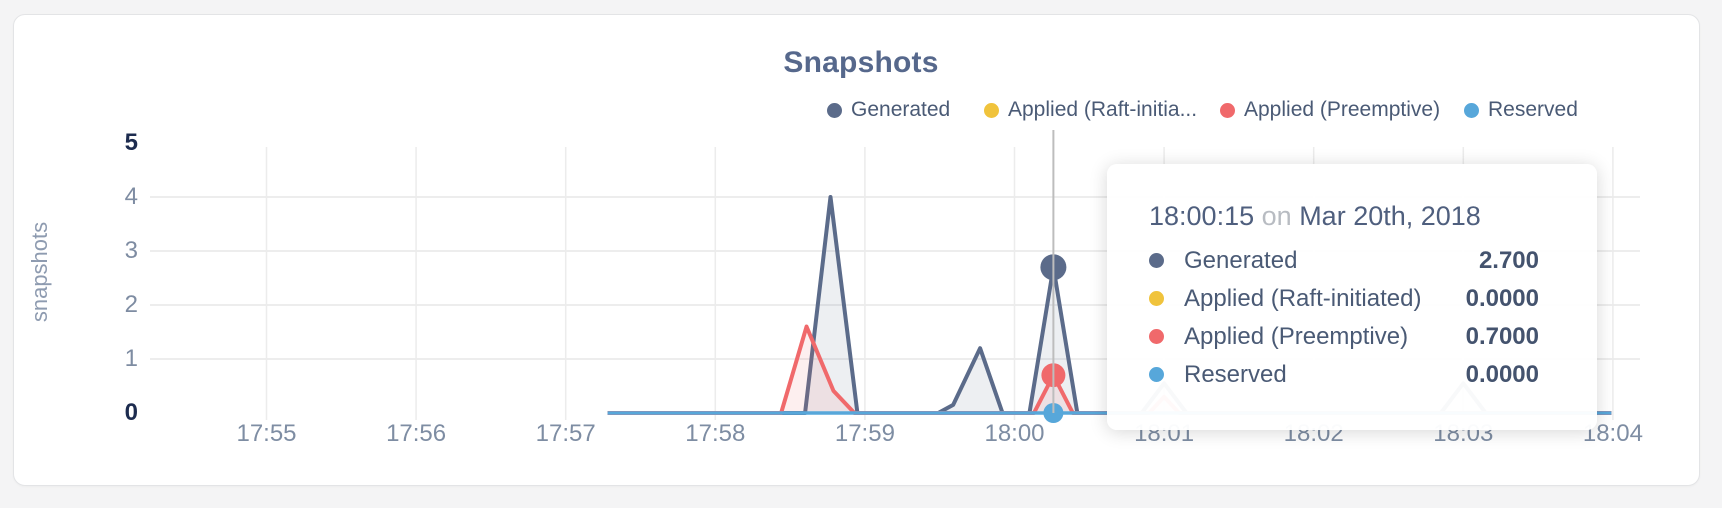 The width and height of the screenshot is (1722, 508). Describe the element at coordinates (131, 412) in the screenshot. I see `y-tick-label-0: 0` at that location.